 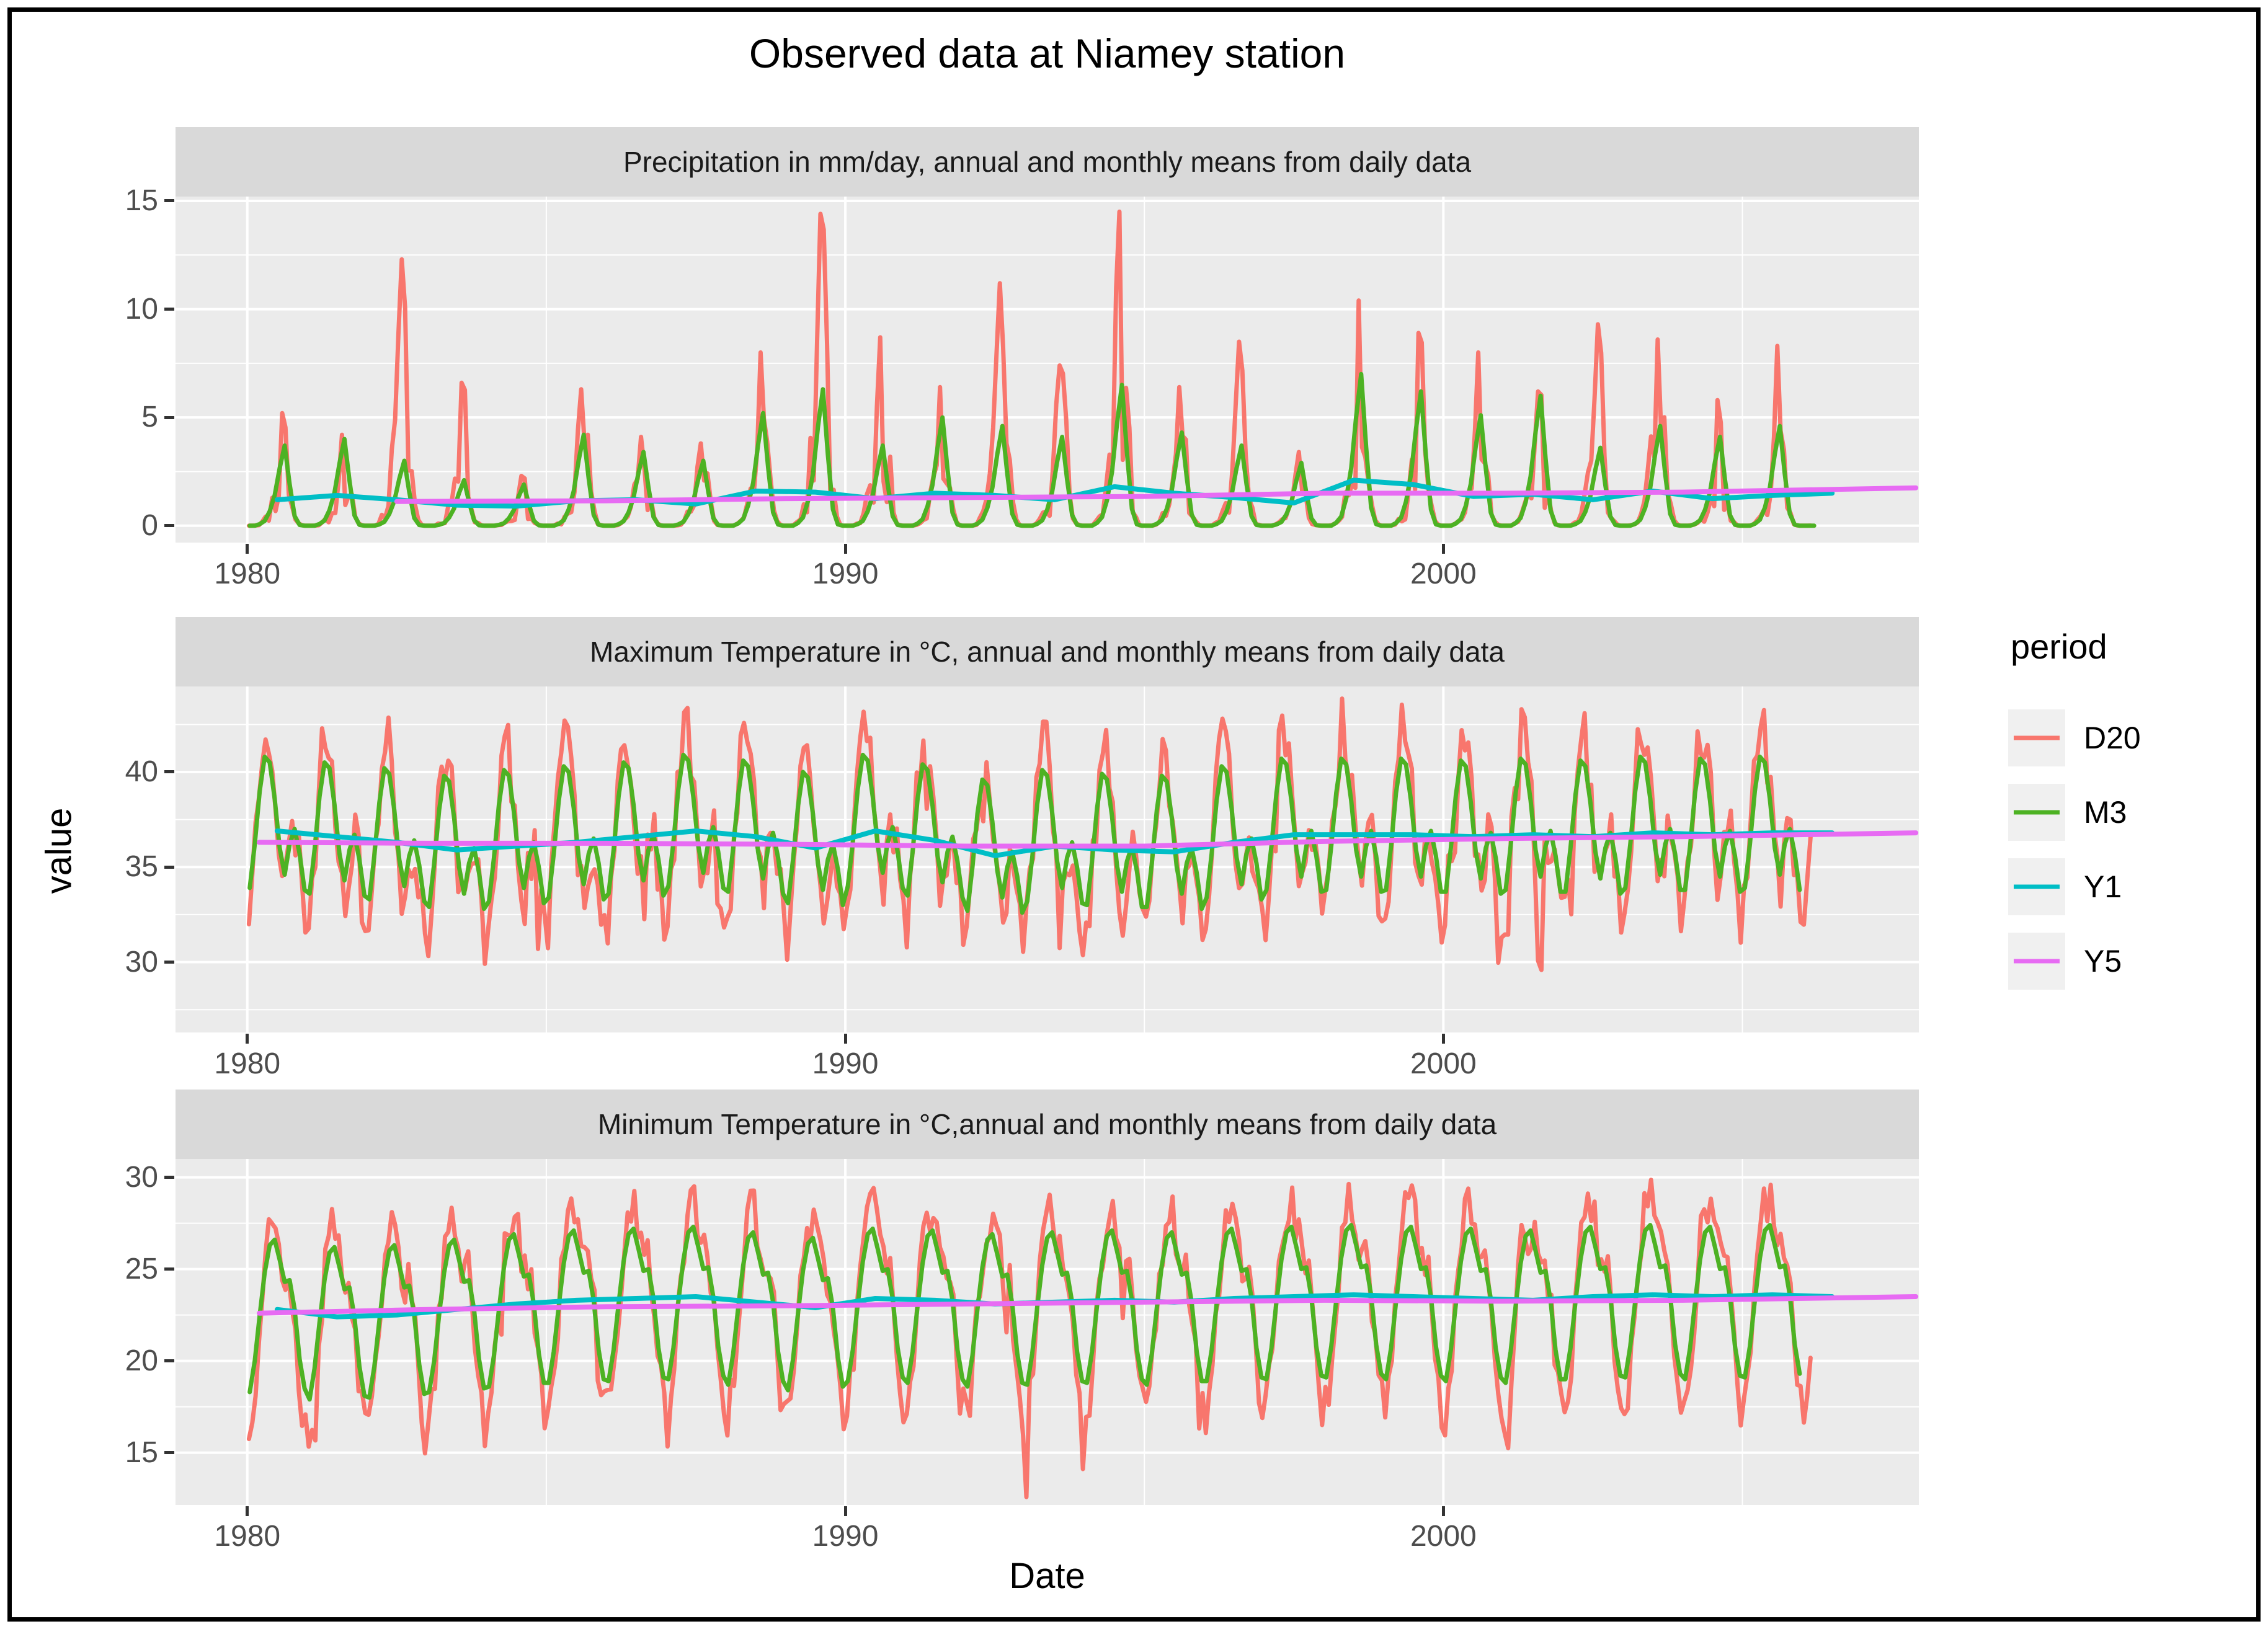 What do you see at coordinates (141, 1268) in the screenshot?
I see `y-tick-label: 25` at bounding box center [141, 1268].